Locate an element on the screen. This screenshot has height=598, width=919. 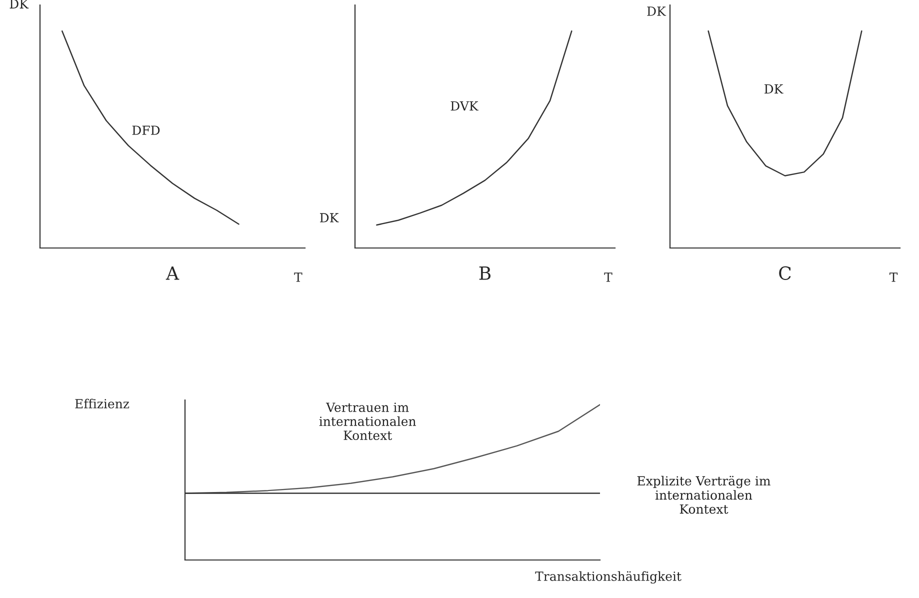
text: Explizite Verträge im internationalen Kontext is located at coordinates (703, 495).